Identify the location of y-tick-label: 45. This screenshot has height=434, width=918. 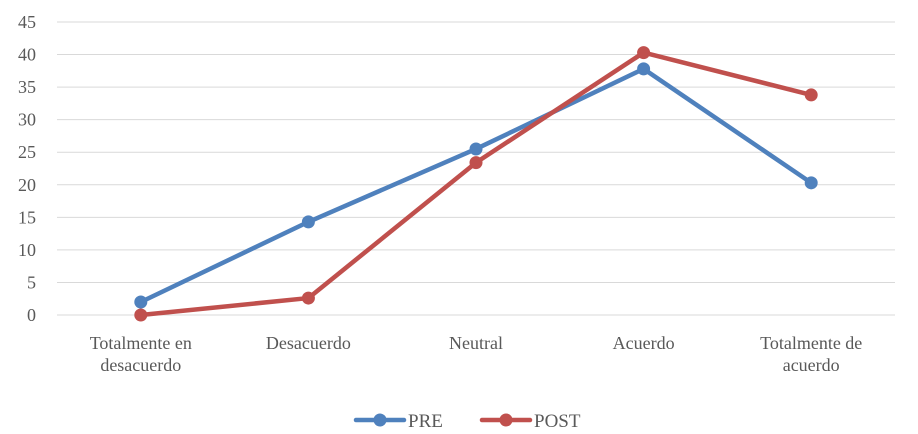
(27, 22).